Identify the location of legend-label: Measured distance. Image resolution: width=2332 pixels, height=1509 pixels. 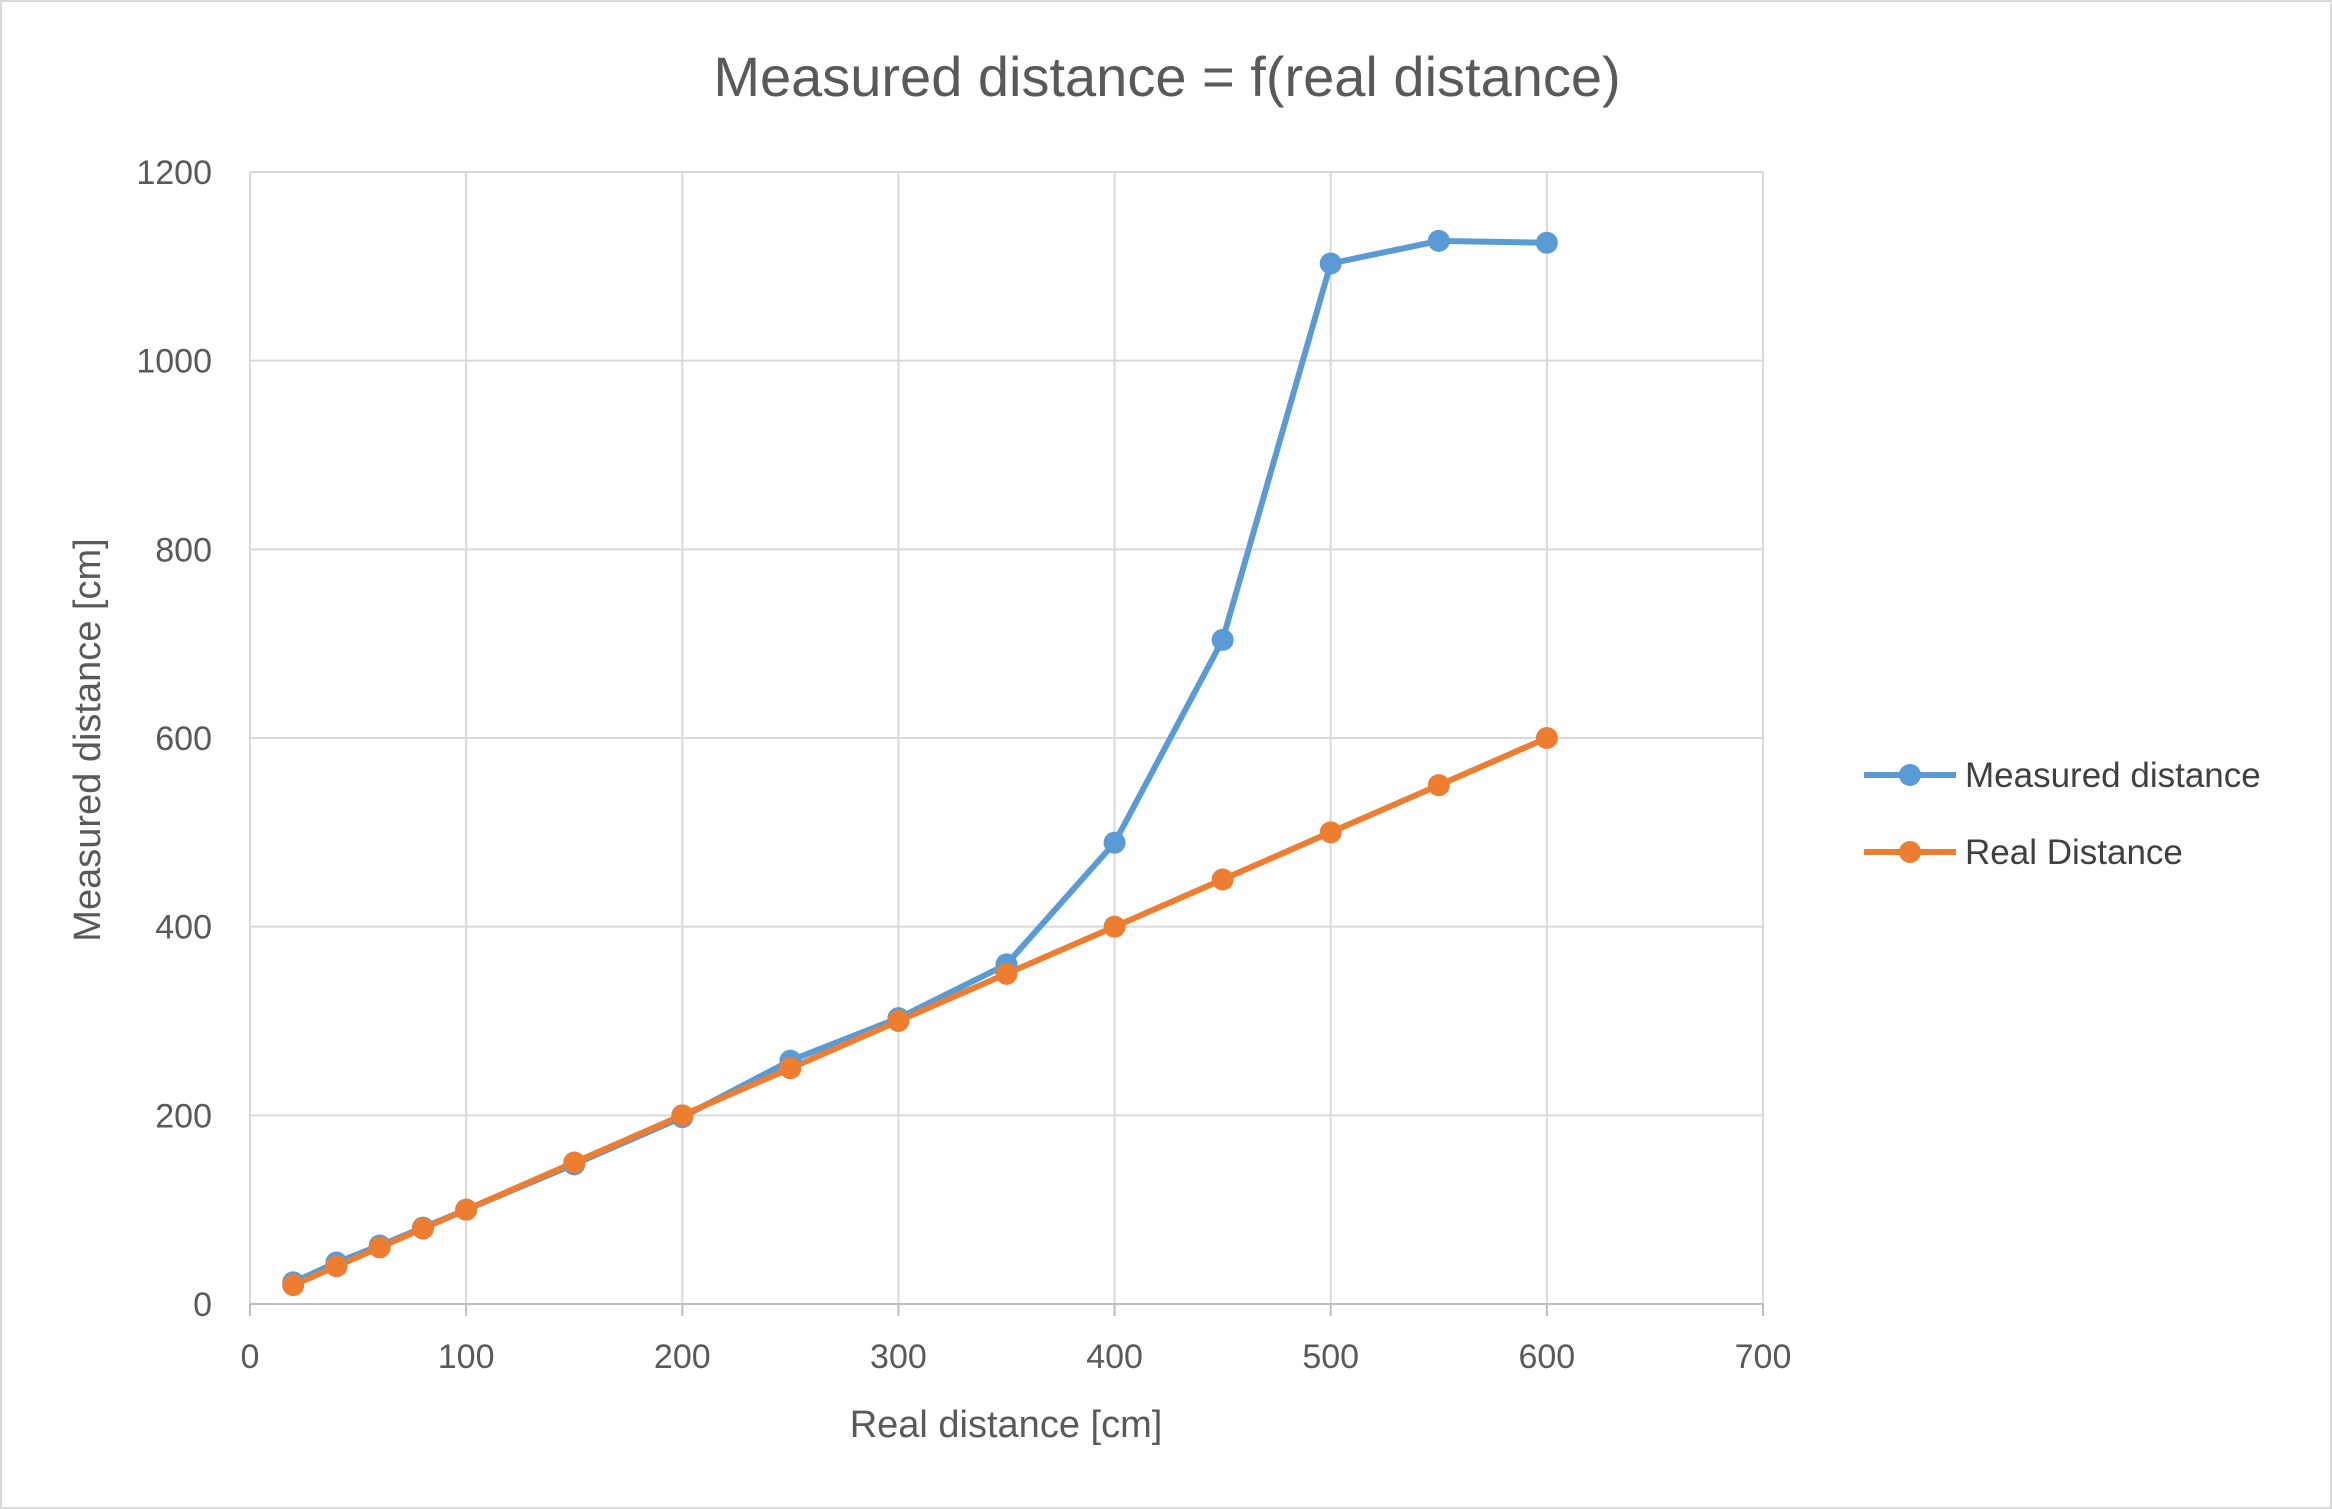
(2113, 775).